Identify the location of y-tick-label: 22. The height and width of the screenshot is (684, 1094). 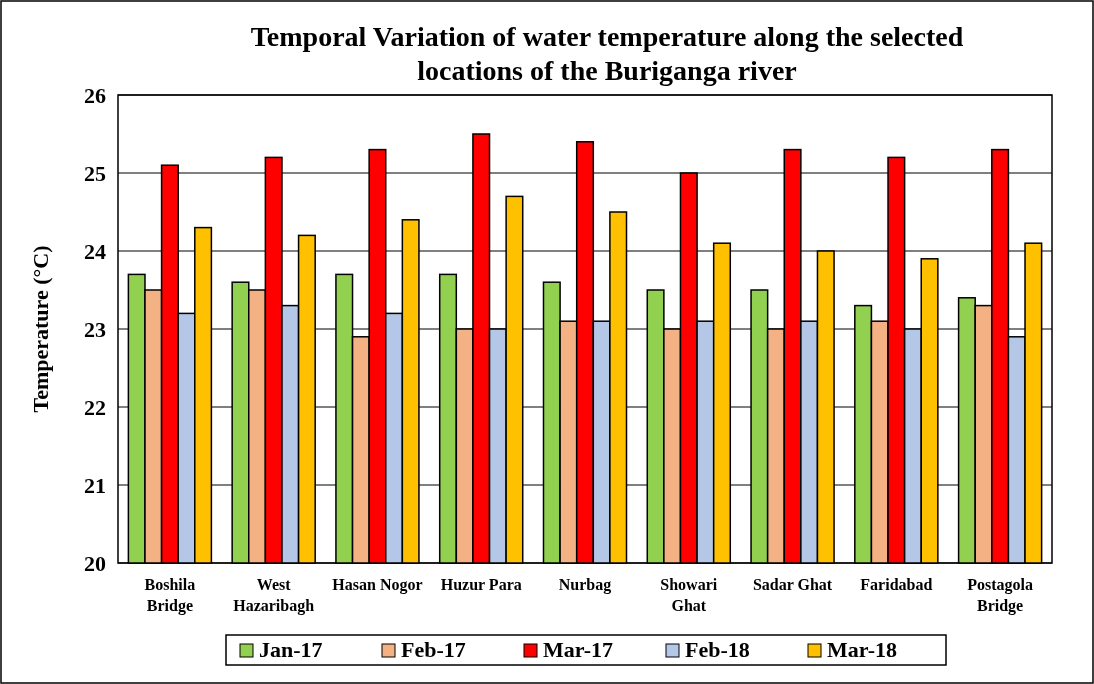
(95, 407).